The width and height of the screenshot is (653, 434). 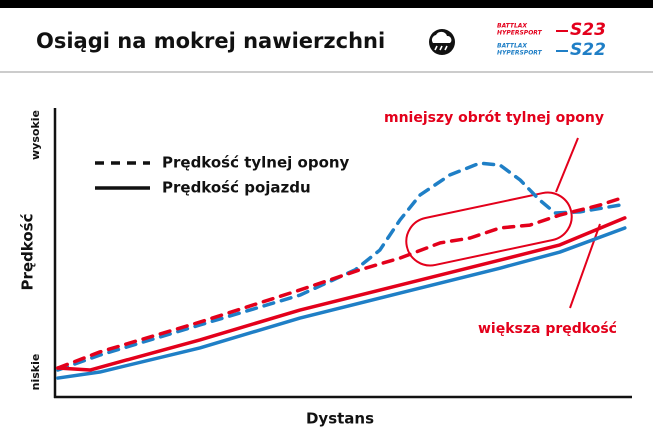 What do you see at coordinates (236, 188) in the screenshot?
I see `legend-label: Prędkość pojazdu` at bounding box center [236, 188].